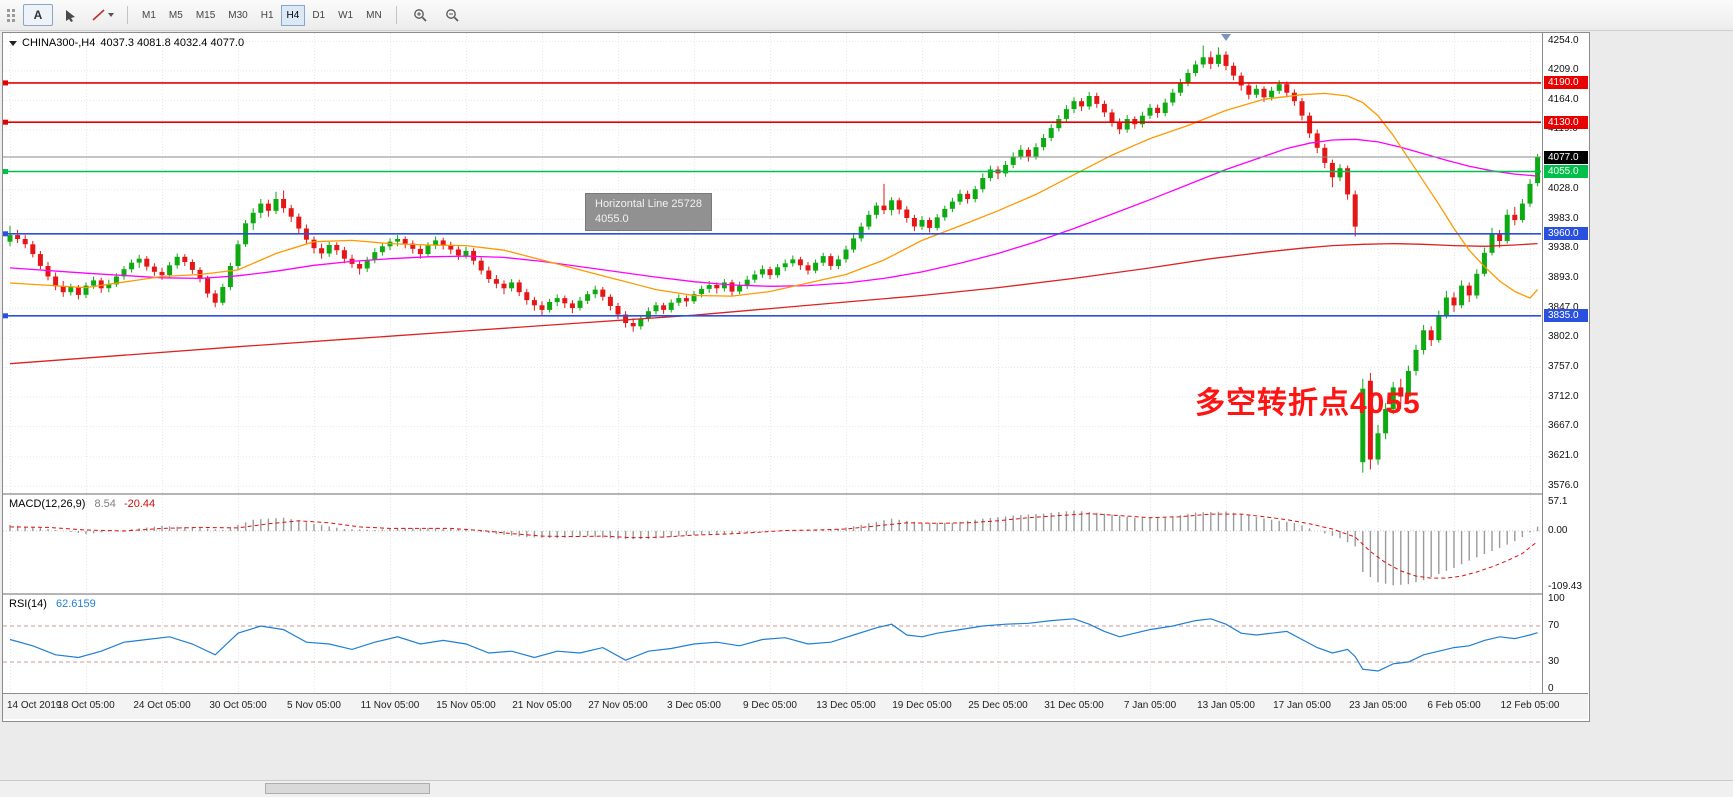  What do you see at coordinates (1554, 661) in the screenshot?
I see `rsi-axis-label: 30` at bounding box center [1554, 661].